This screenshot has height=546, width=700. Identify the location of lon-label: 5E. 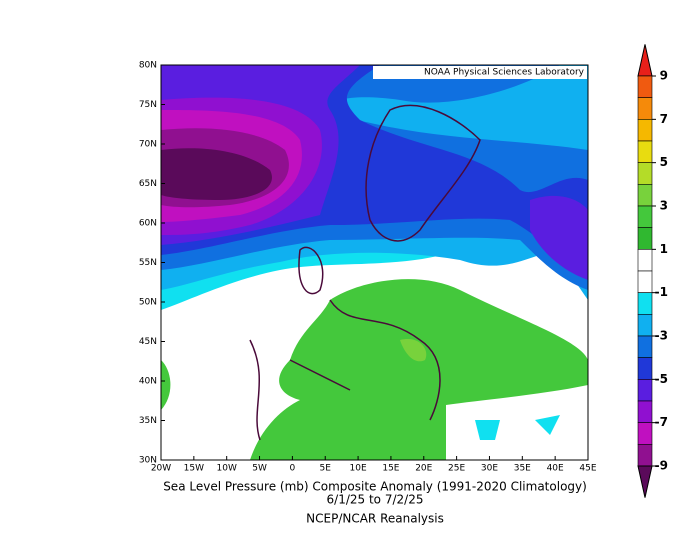
(326, 469).